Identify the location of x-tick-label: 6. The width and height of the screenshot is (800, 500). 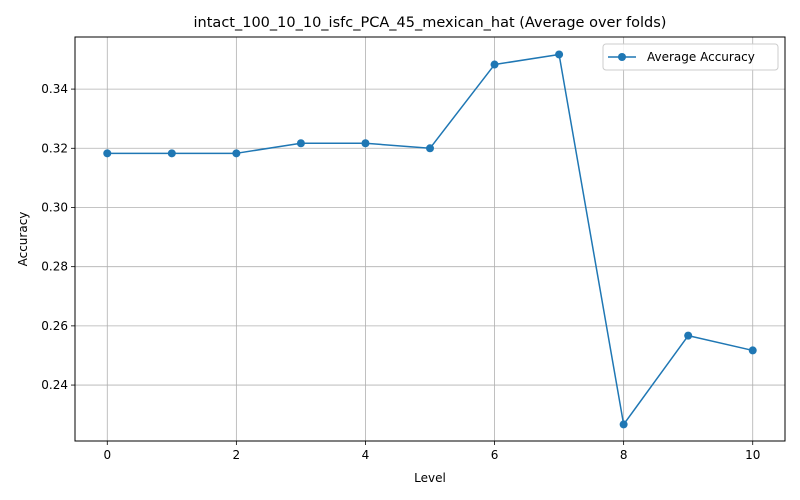
(495, 455).